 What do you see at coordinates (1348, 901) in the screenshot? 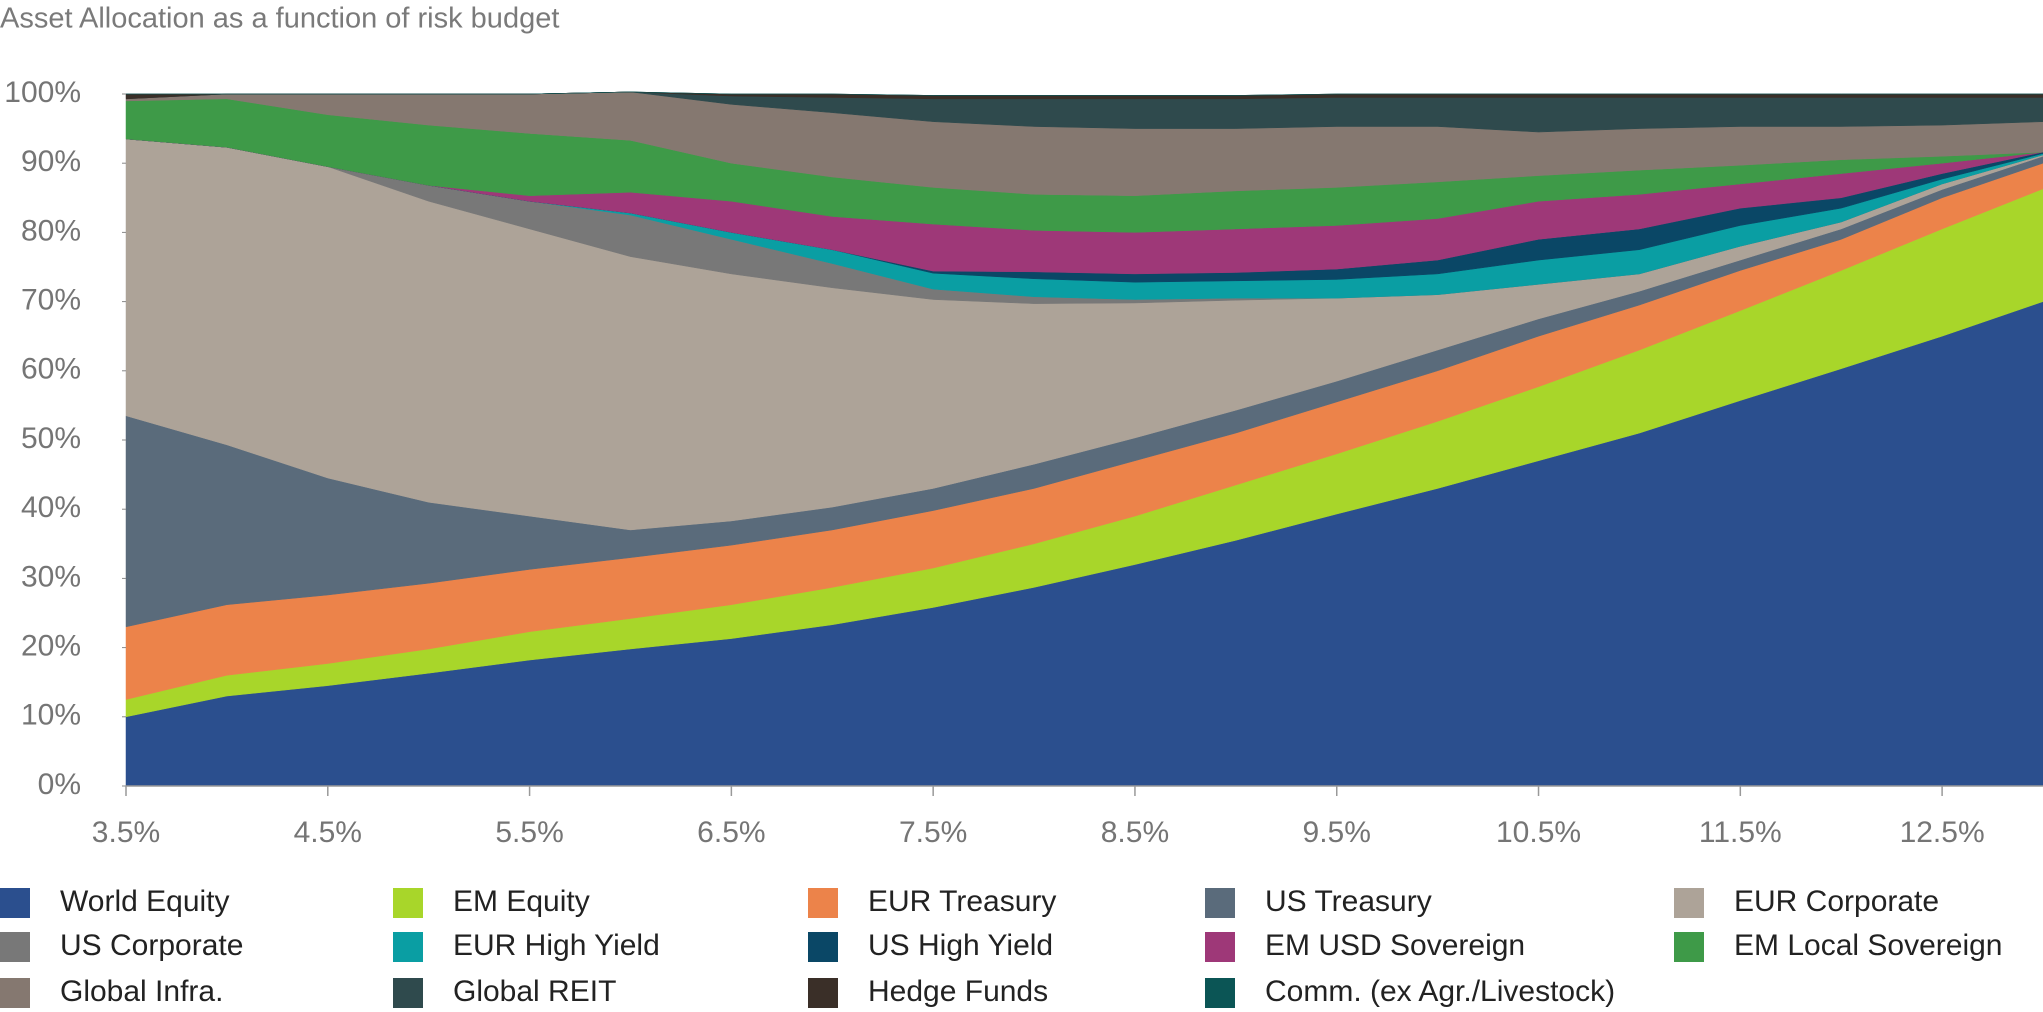
I see `legend-label: US Treasury` at bounding box center [1348, 901].